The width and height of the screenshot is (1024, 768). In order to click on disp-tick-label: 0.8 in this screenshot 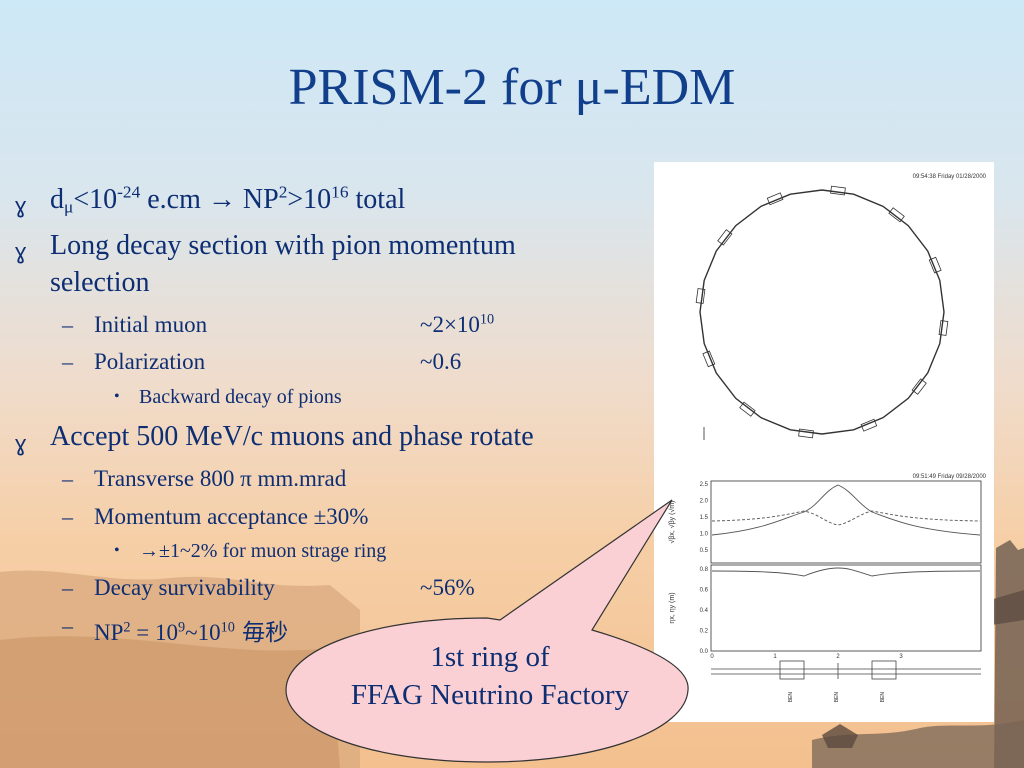, I will do `click(704, 570)`.